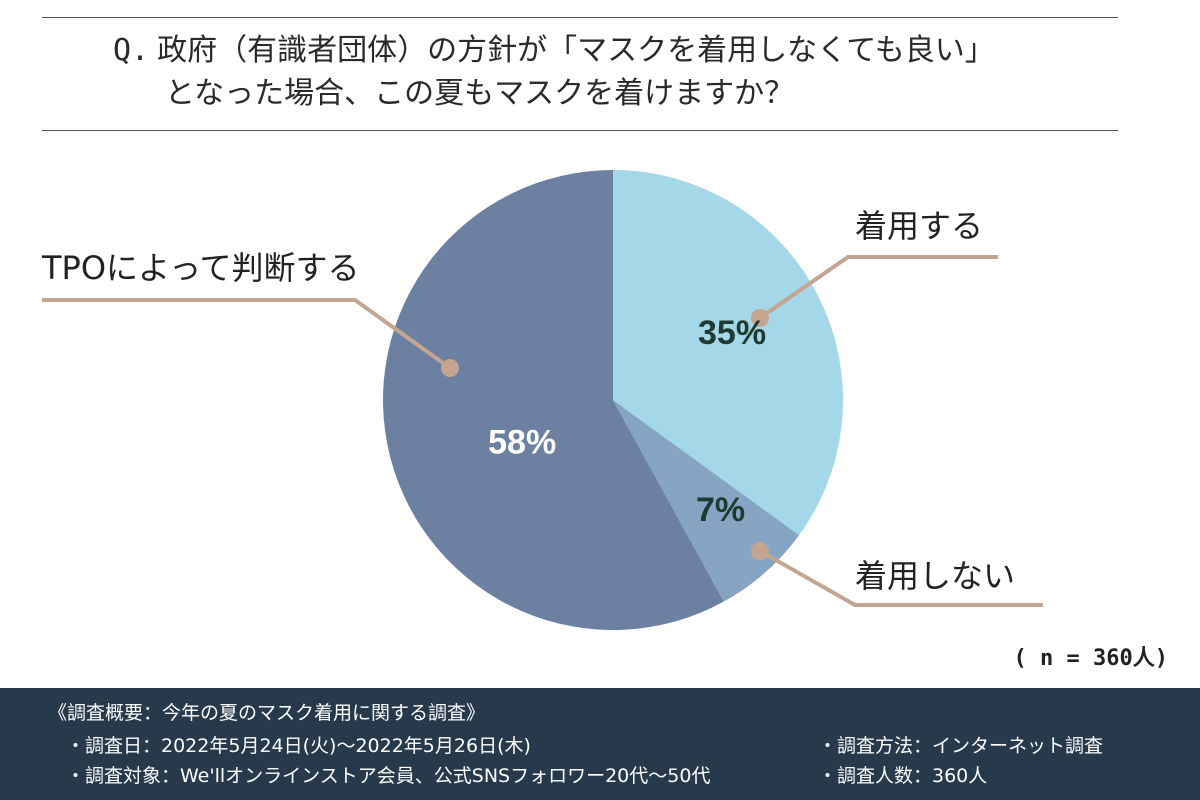 The height and width of the screenshot is (800, 1200). What do you see at coordinates (935, 576) in the screenshot?
I see `category-label-not-wear: 着用しない` at bounding box center [935, 576].